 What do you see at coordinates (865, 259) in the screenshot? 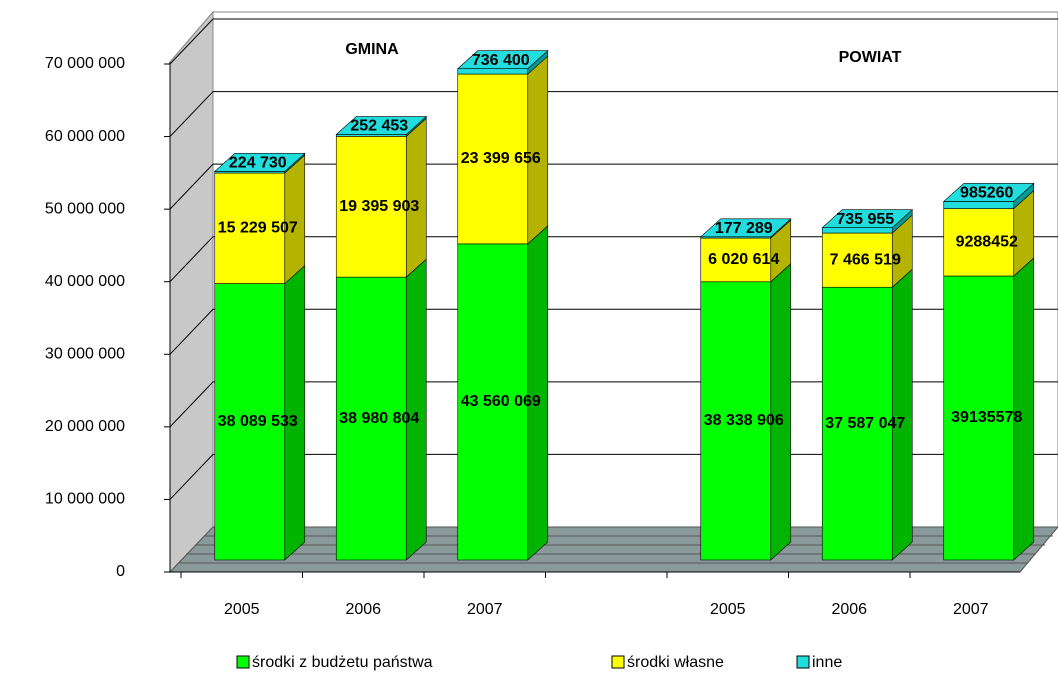
I see `data-label: 7 466 519` at bounding box center [865, 259].